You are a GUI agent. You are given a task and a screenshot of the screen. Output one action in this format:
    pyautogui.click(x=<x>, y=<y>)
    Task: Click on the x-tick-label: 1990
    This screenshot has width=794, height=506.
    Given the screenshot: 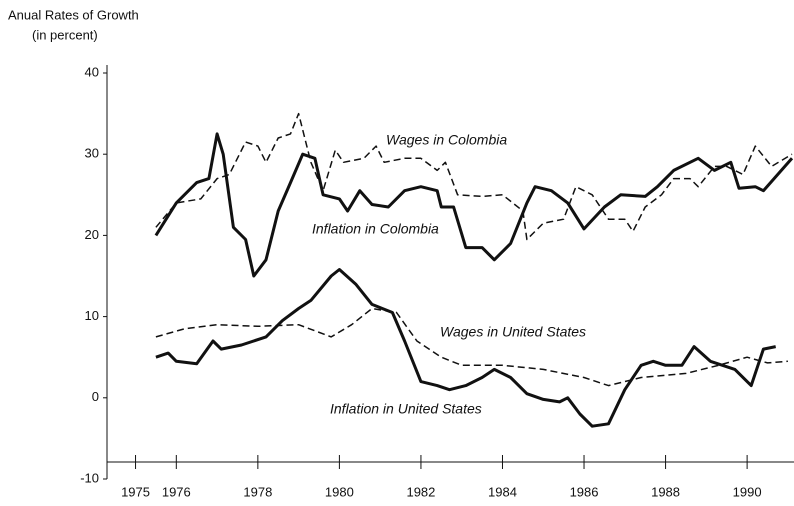 What is the action you would take?
    pyautogui.click(x=747, y=491)
    